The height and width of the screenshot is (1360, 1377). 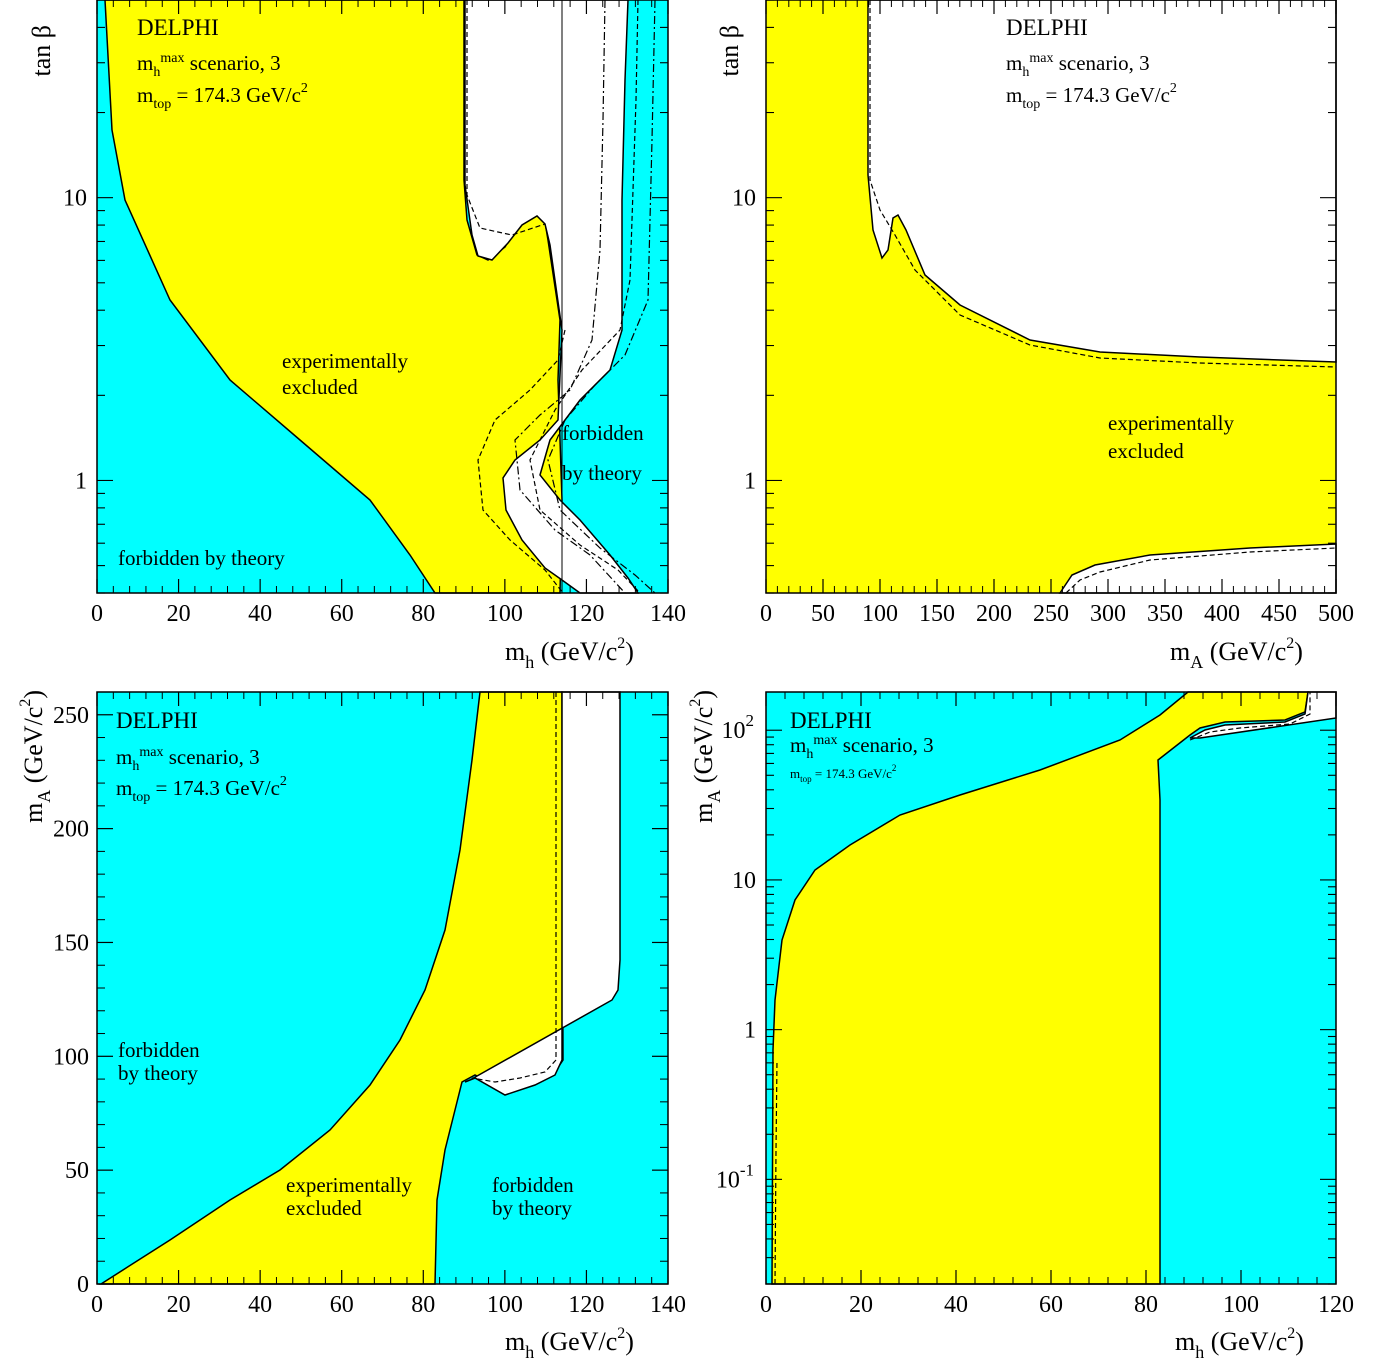 What do you see at coordinates (71, 1057) in the screenshot?
I see `y-tick-label: 100` at bounding box center [71, 1057].